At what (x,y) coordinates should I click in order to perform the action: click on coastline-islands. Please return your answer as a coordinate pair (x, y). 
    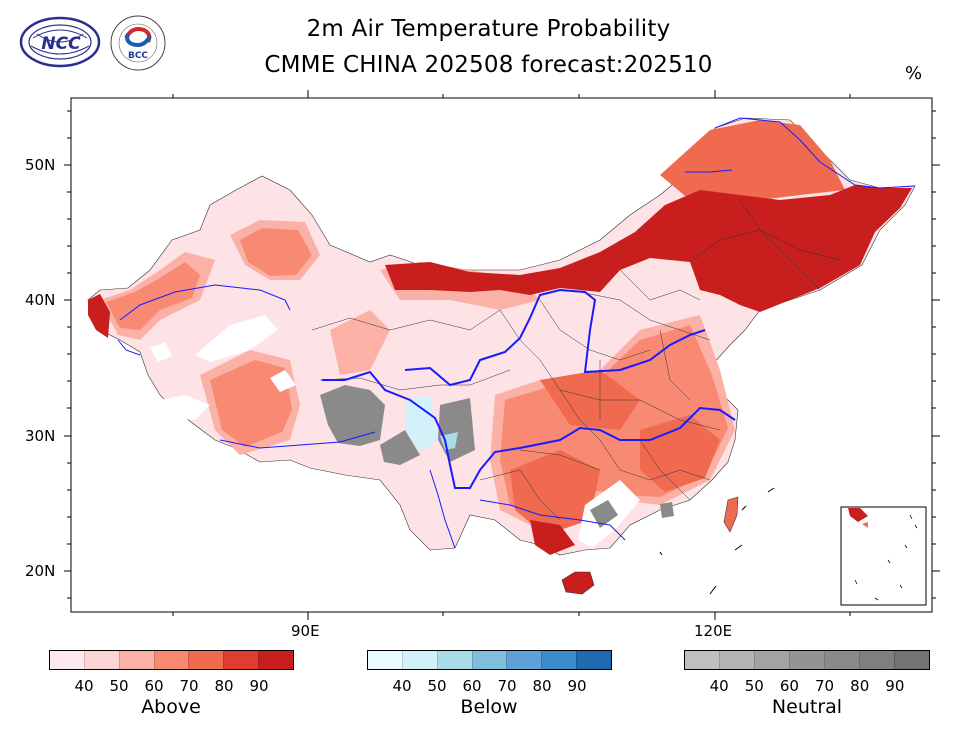
    Looking at the image, I should click on (717, 541).